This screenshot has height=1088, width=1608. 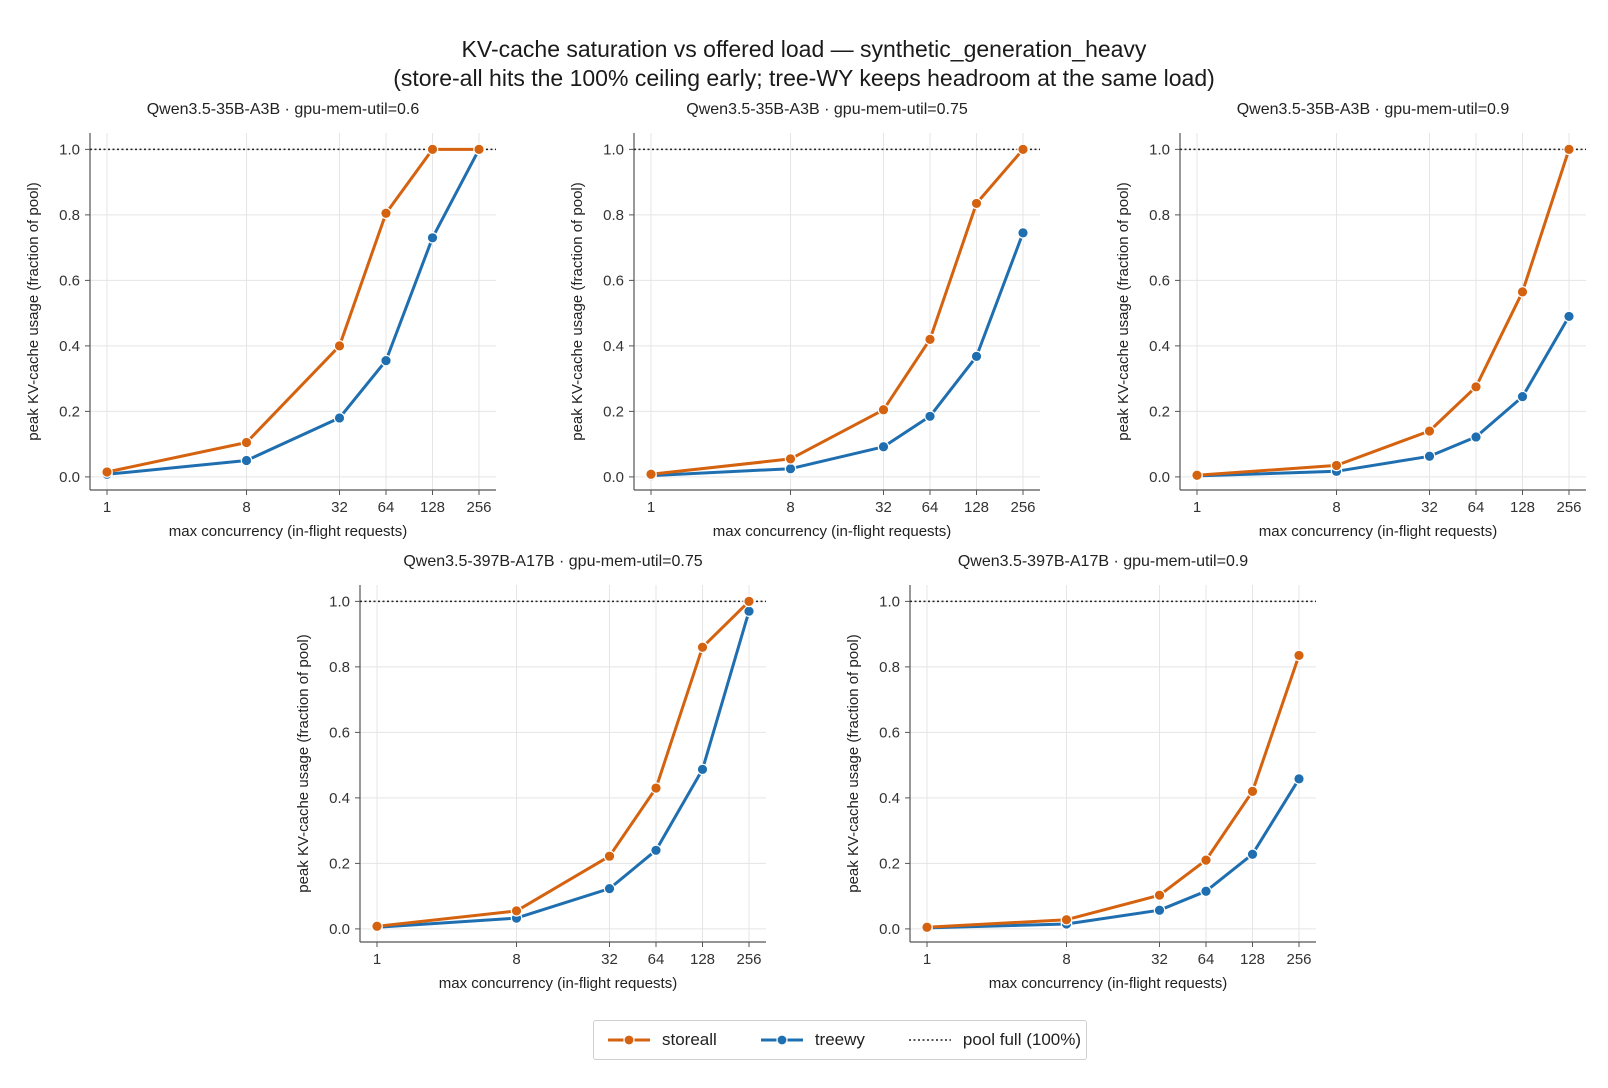 I want to click on subplot-title: Qwen3.5-35B-A3B · gpu-mem-util=0.6, so click(x=283, y=109).